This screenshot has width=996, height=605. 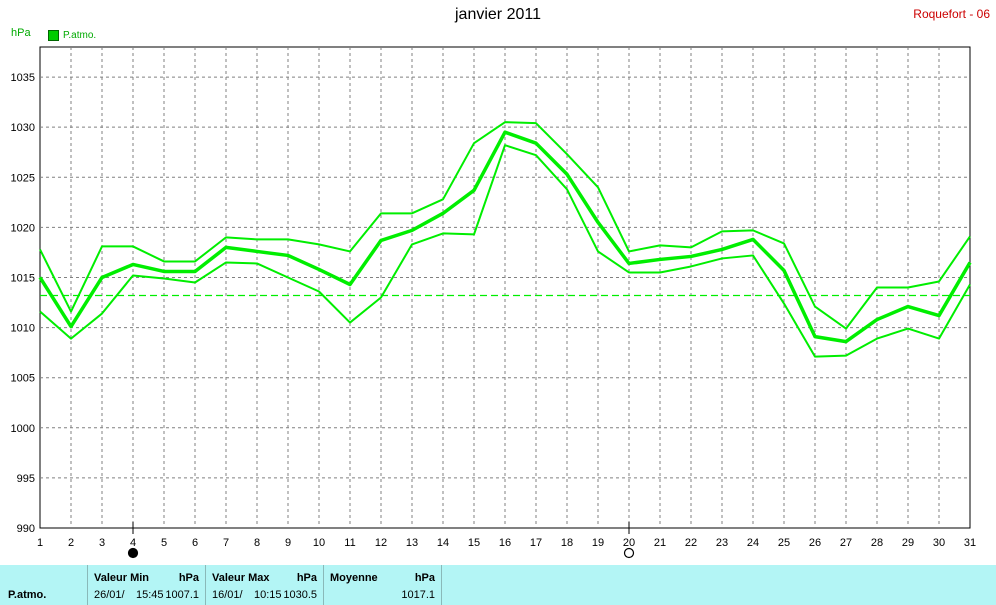 I want to click on min-unit: hPa, so click(x=188, y=578).